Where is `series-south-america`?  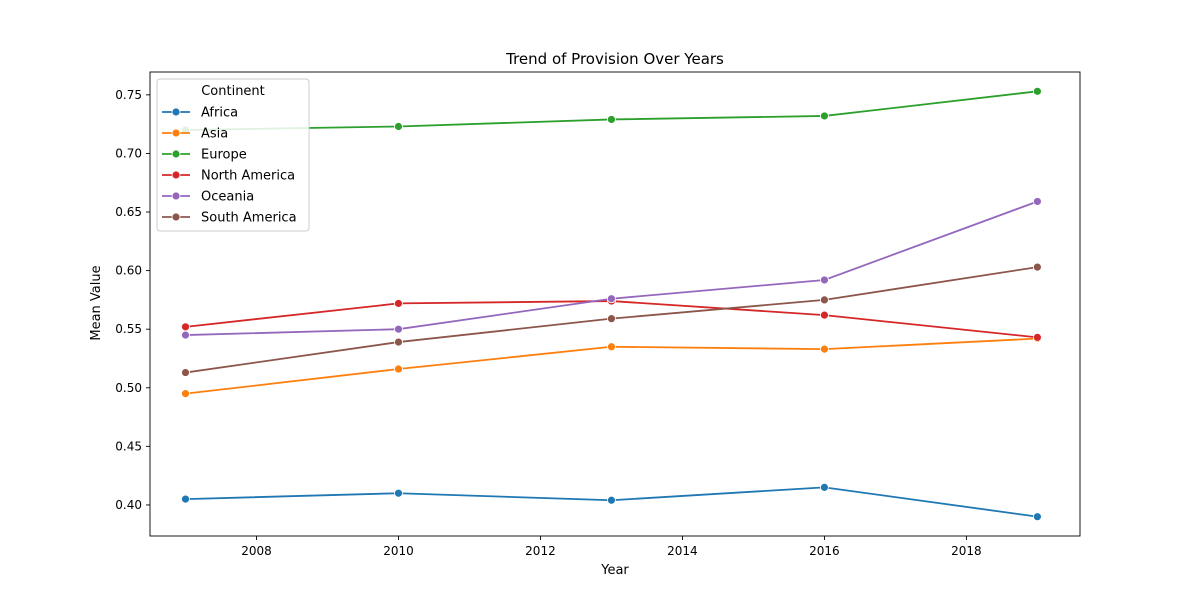
series-south-america is located at coordinates (611, 319).